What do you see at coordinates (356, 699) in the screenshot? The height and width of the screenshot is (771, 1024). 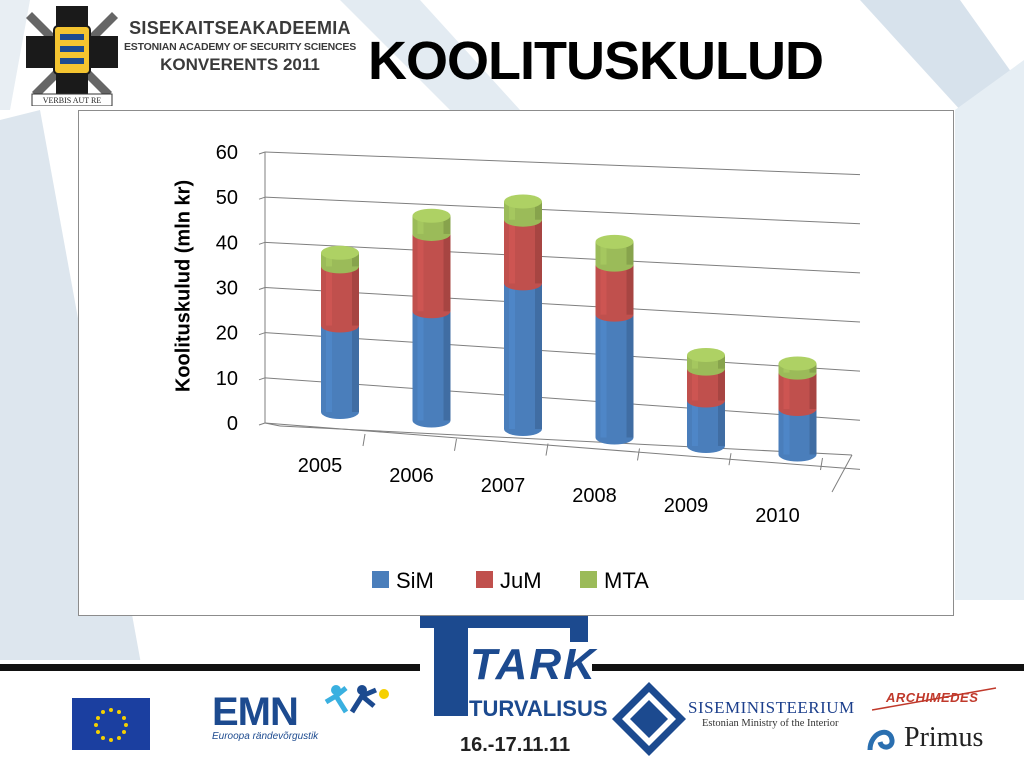 I see `emn-figures-icon` at bounding box center [356, 699].